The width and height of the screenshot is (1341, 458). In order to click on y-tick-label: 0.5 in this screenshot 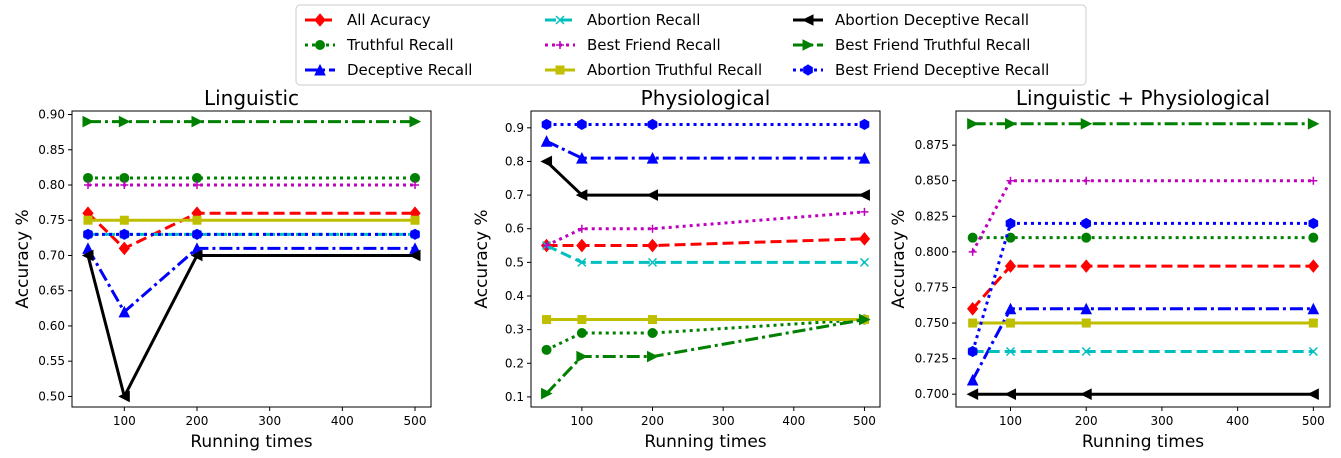, I will do `click(514, 262)`.